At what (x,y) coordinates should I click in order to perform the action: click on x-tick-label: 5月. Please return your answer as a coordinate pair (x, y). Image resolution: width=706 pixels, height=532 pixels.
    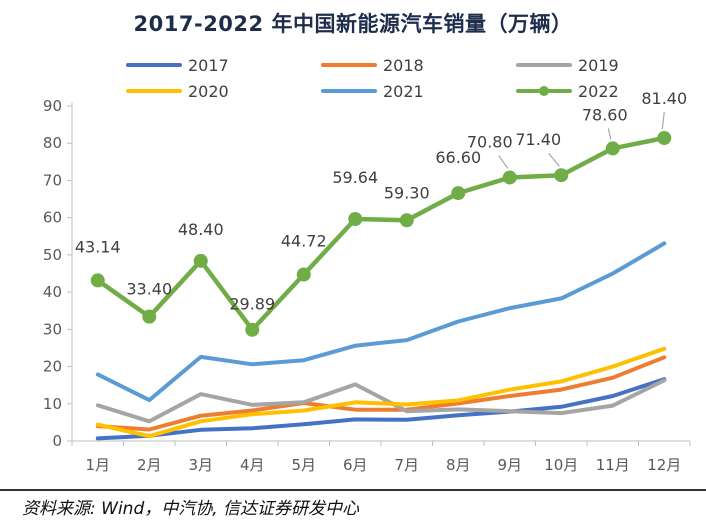
    Looking at the image, I should click on (303, 465).